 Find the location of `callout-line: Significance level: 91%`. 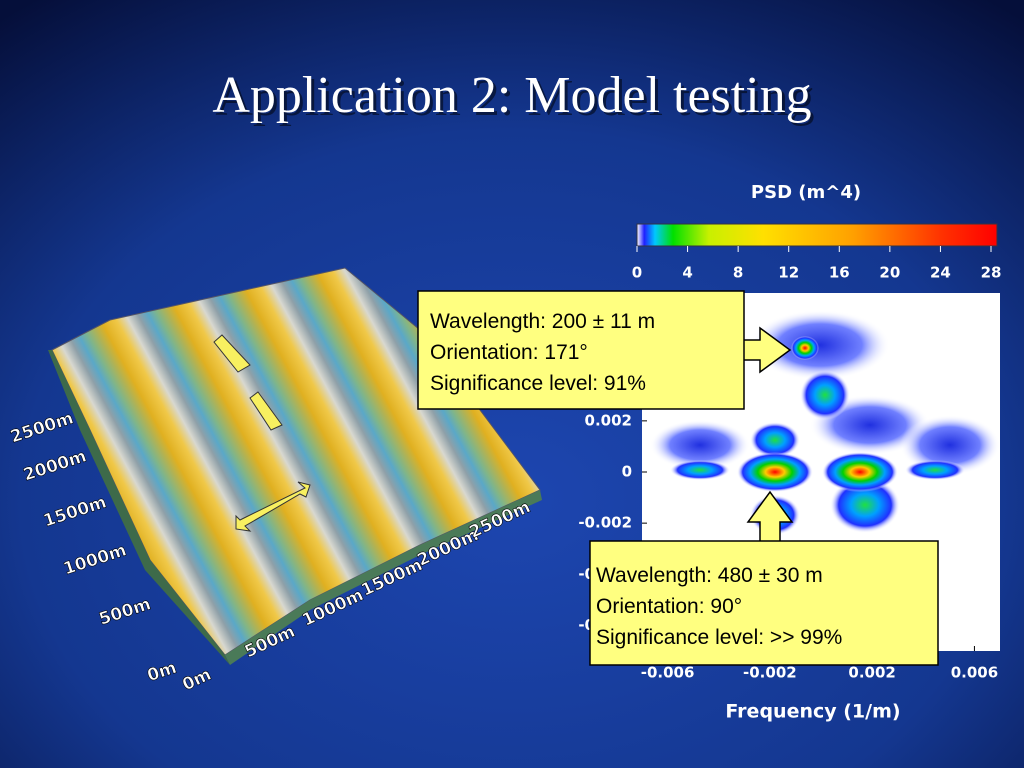

callout-line: Significance level: 91% is located at coordinates (538, 383).